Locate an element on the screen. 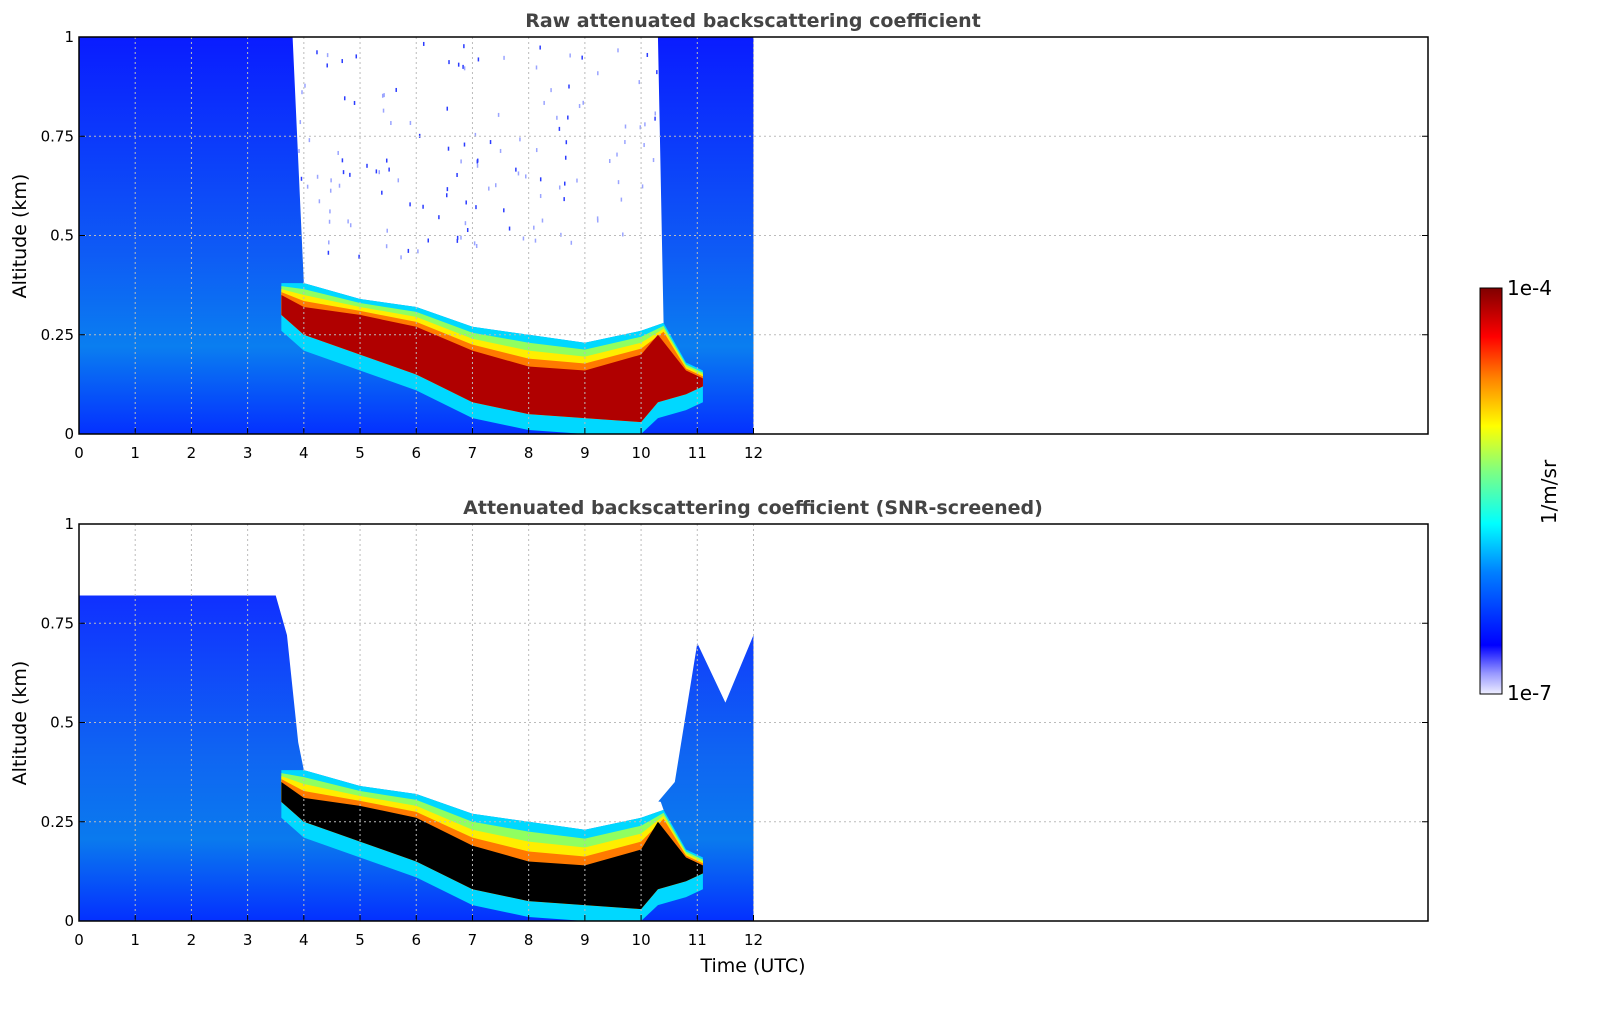  x-tick-label: 0 is located at coordinates (79, 453).